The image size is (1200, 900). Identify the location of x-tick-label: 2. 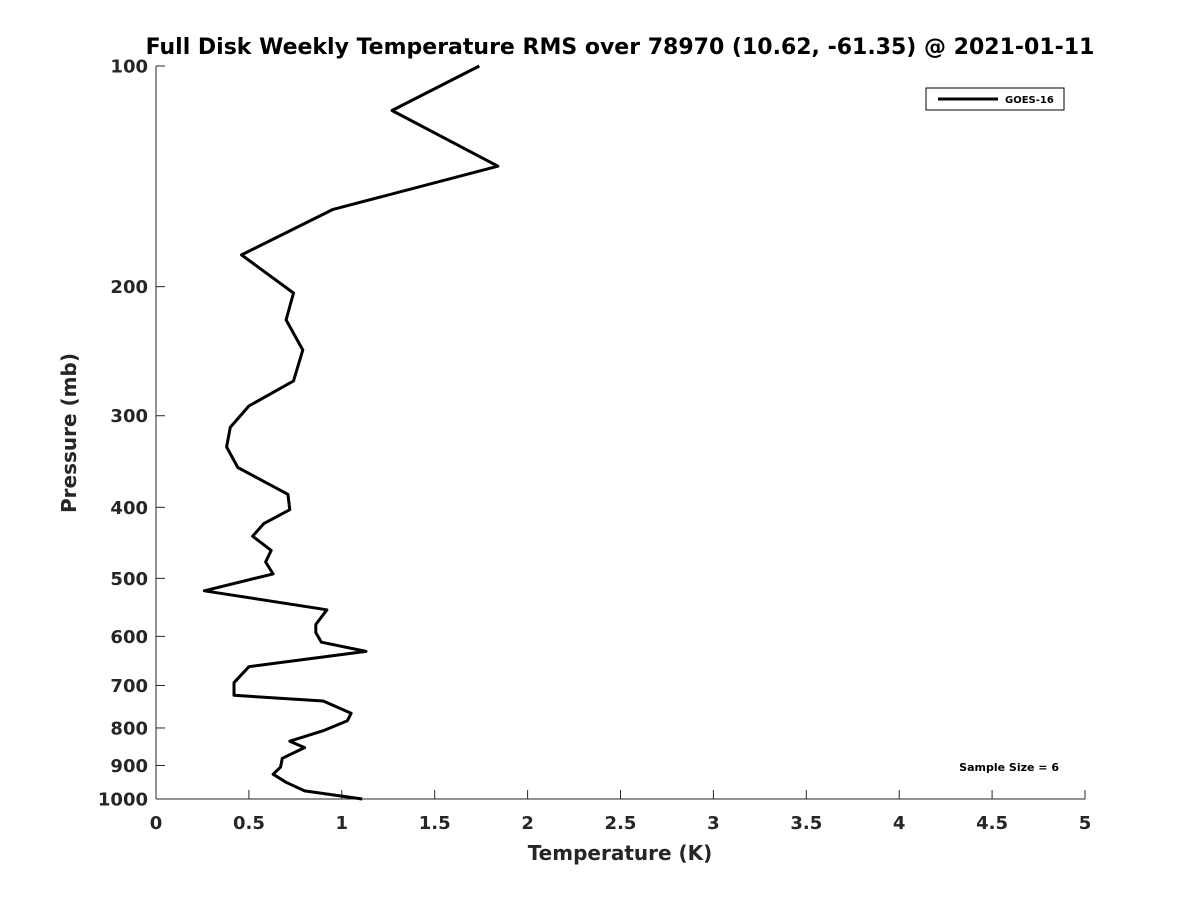
(527, 823).